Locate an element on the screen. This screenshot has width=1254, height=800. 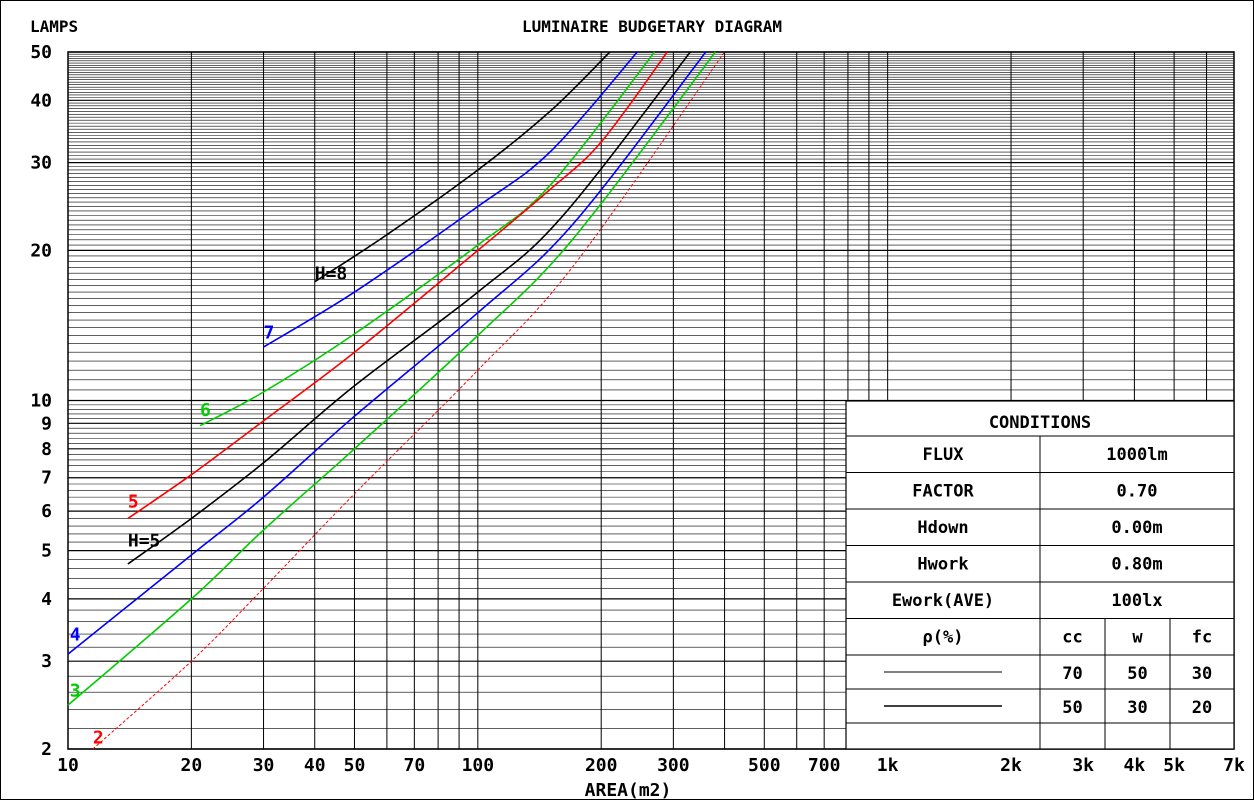
condition-label: Hdown is located at coordinates (942, 528).